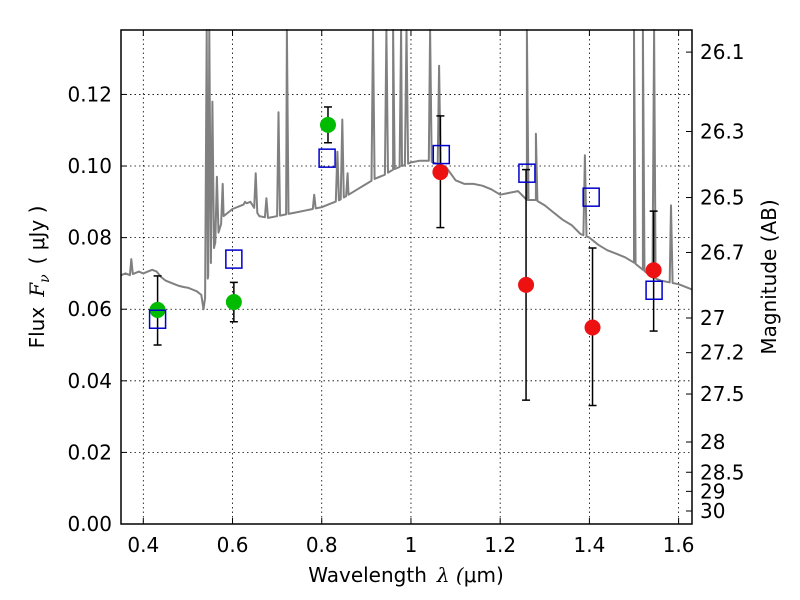  What do you see at coordinates (500, 545) in the screenshot?
I see `x-tick-label: 1.2` at bounding box center [500, 545].